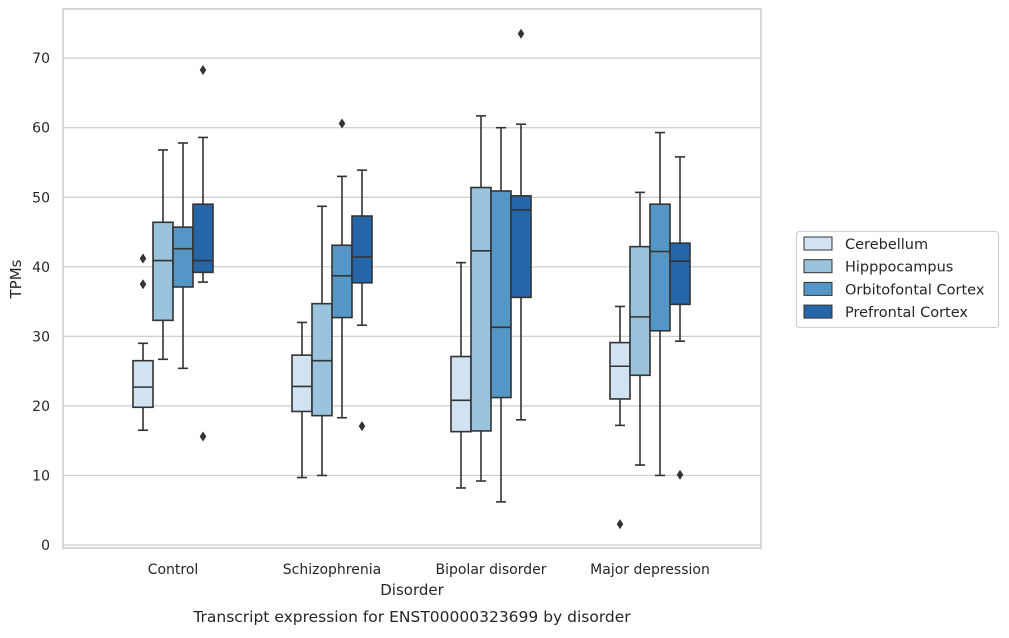  What do you see at coordinates (41, 337) in the screenshot?
I see `y-tick-label: 30` at bounding box center [41, 337].